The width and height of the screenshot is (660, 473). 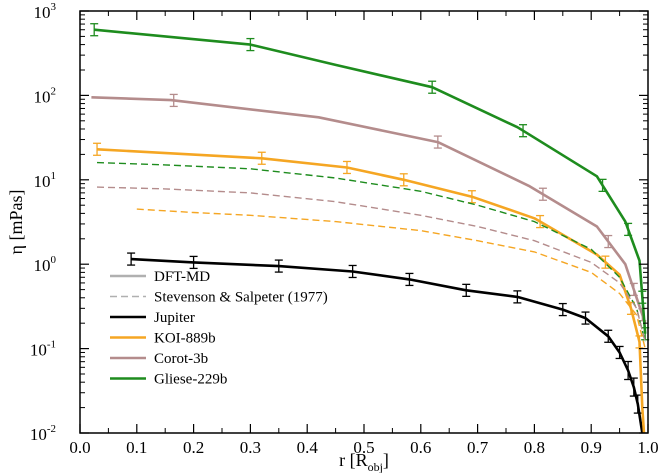 What do you see at coordinates (16, 222) in the screenshot?
I see `y-axis-title: η [mPas]` at bounding box center [16, 222].